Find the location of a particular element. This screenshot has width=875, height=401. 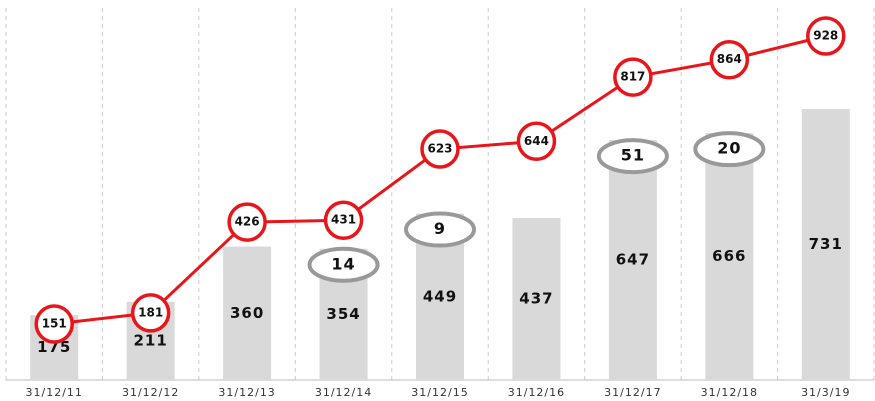

bar-label: 211 is located at coordinates (151, 340).